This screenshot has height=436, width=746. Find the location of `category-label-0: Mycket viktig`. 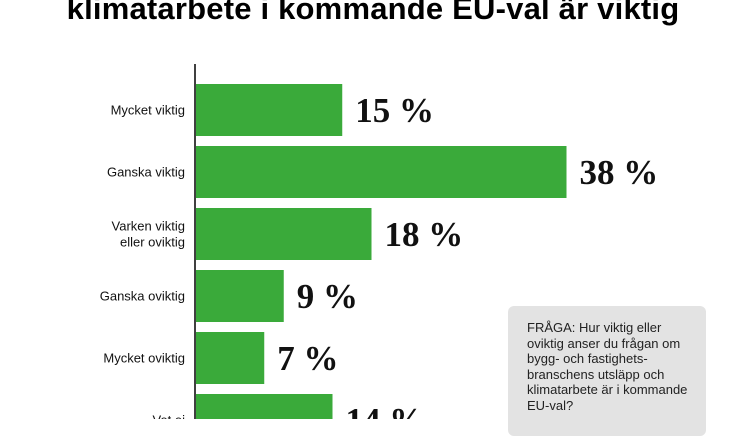

category-label-0: Mycket viktig is located at coordinates (148, 110).